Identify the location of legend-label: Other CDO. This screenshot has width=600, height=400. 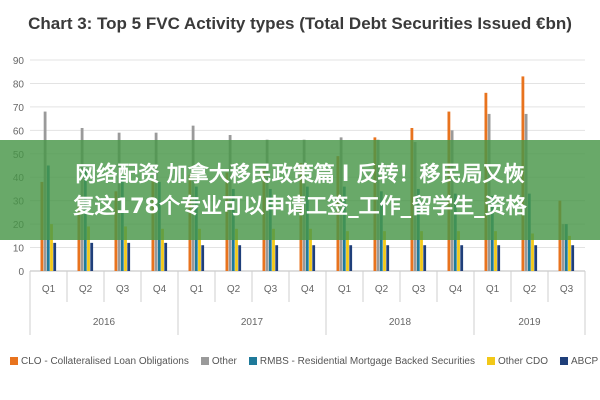
(522, 361).